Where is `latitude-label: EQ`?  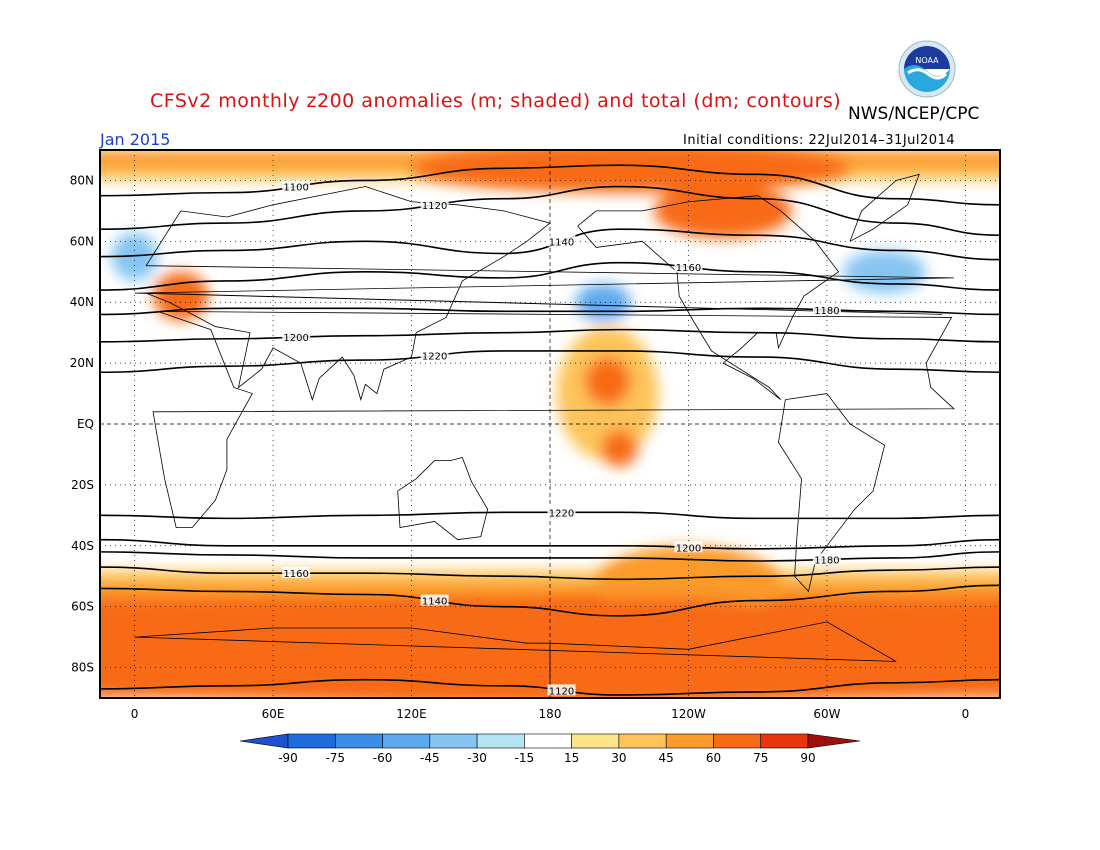 latitude-label: EQ is located at coordinates (85, 424).